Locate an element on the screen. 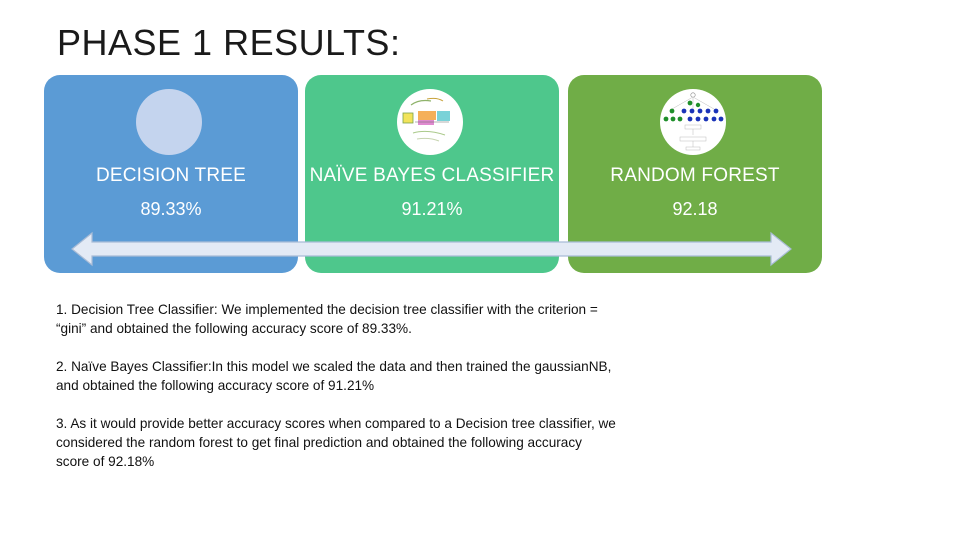 The image size is (975, 548). card-title: NAÏVE BAYES CLASSIFIER is located at coordinates (432, 175).